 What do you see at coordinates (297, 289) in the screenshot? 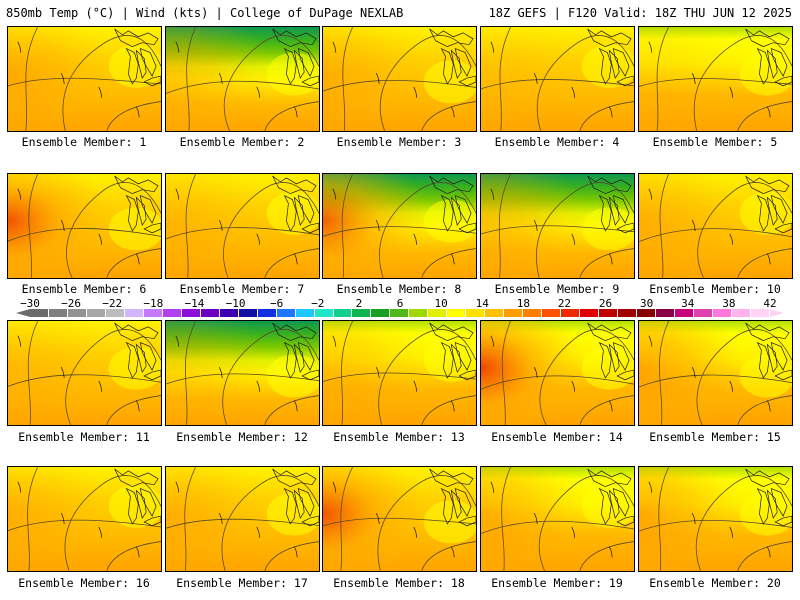
I see `member-number: 7` at bounding box center [297, 289].